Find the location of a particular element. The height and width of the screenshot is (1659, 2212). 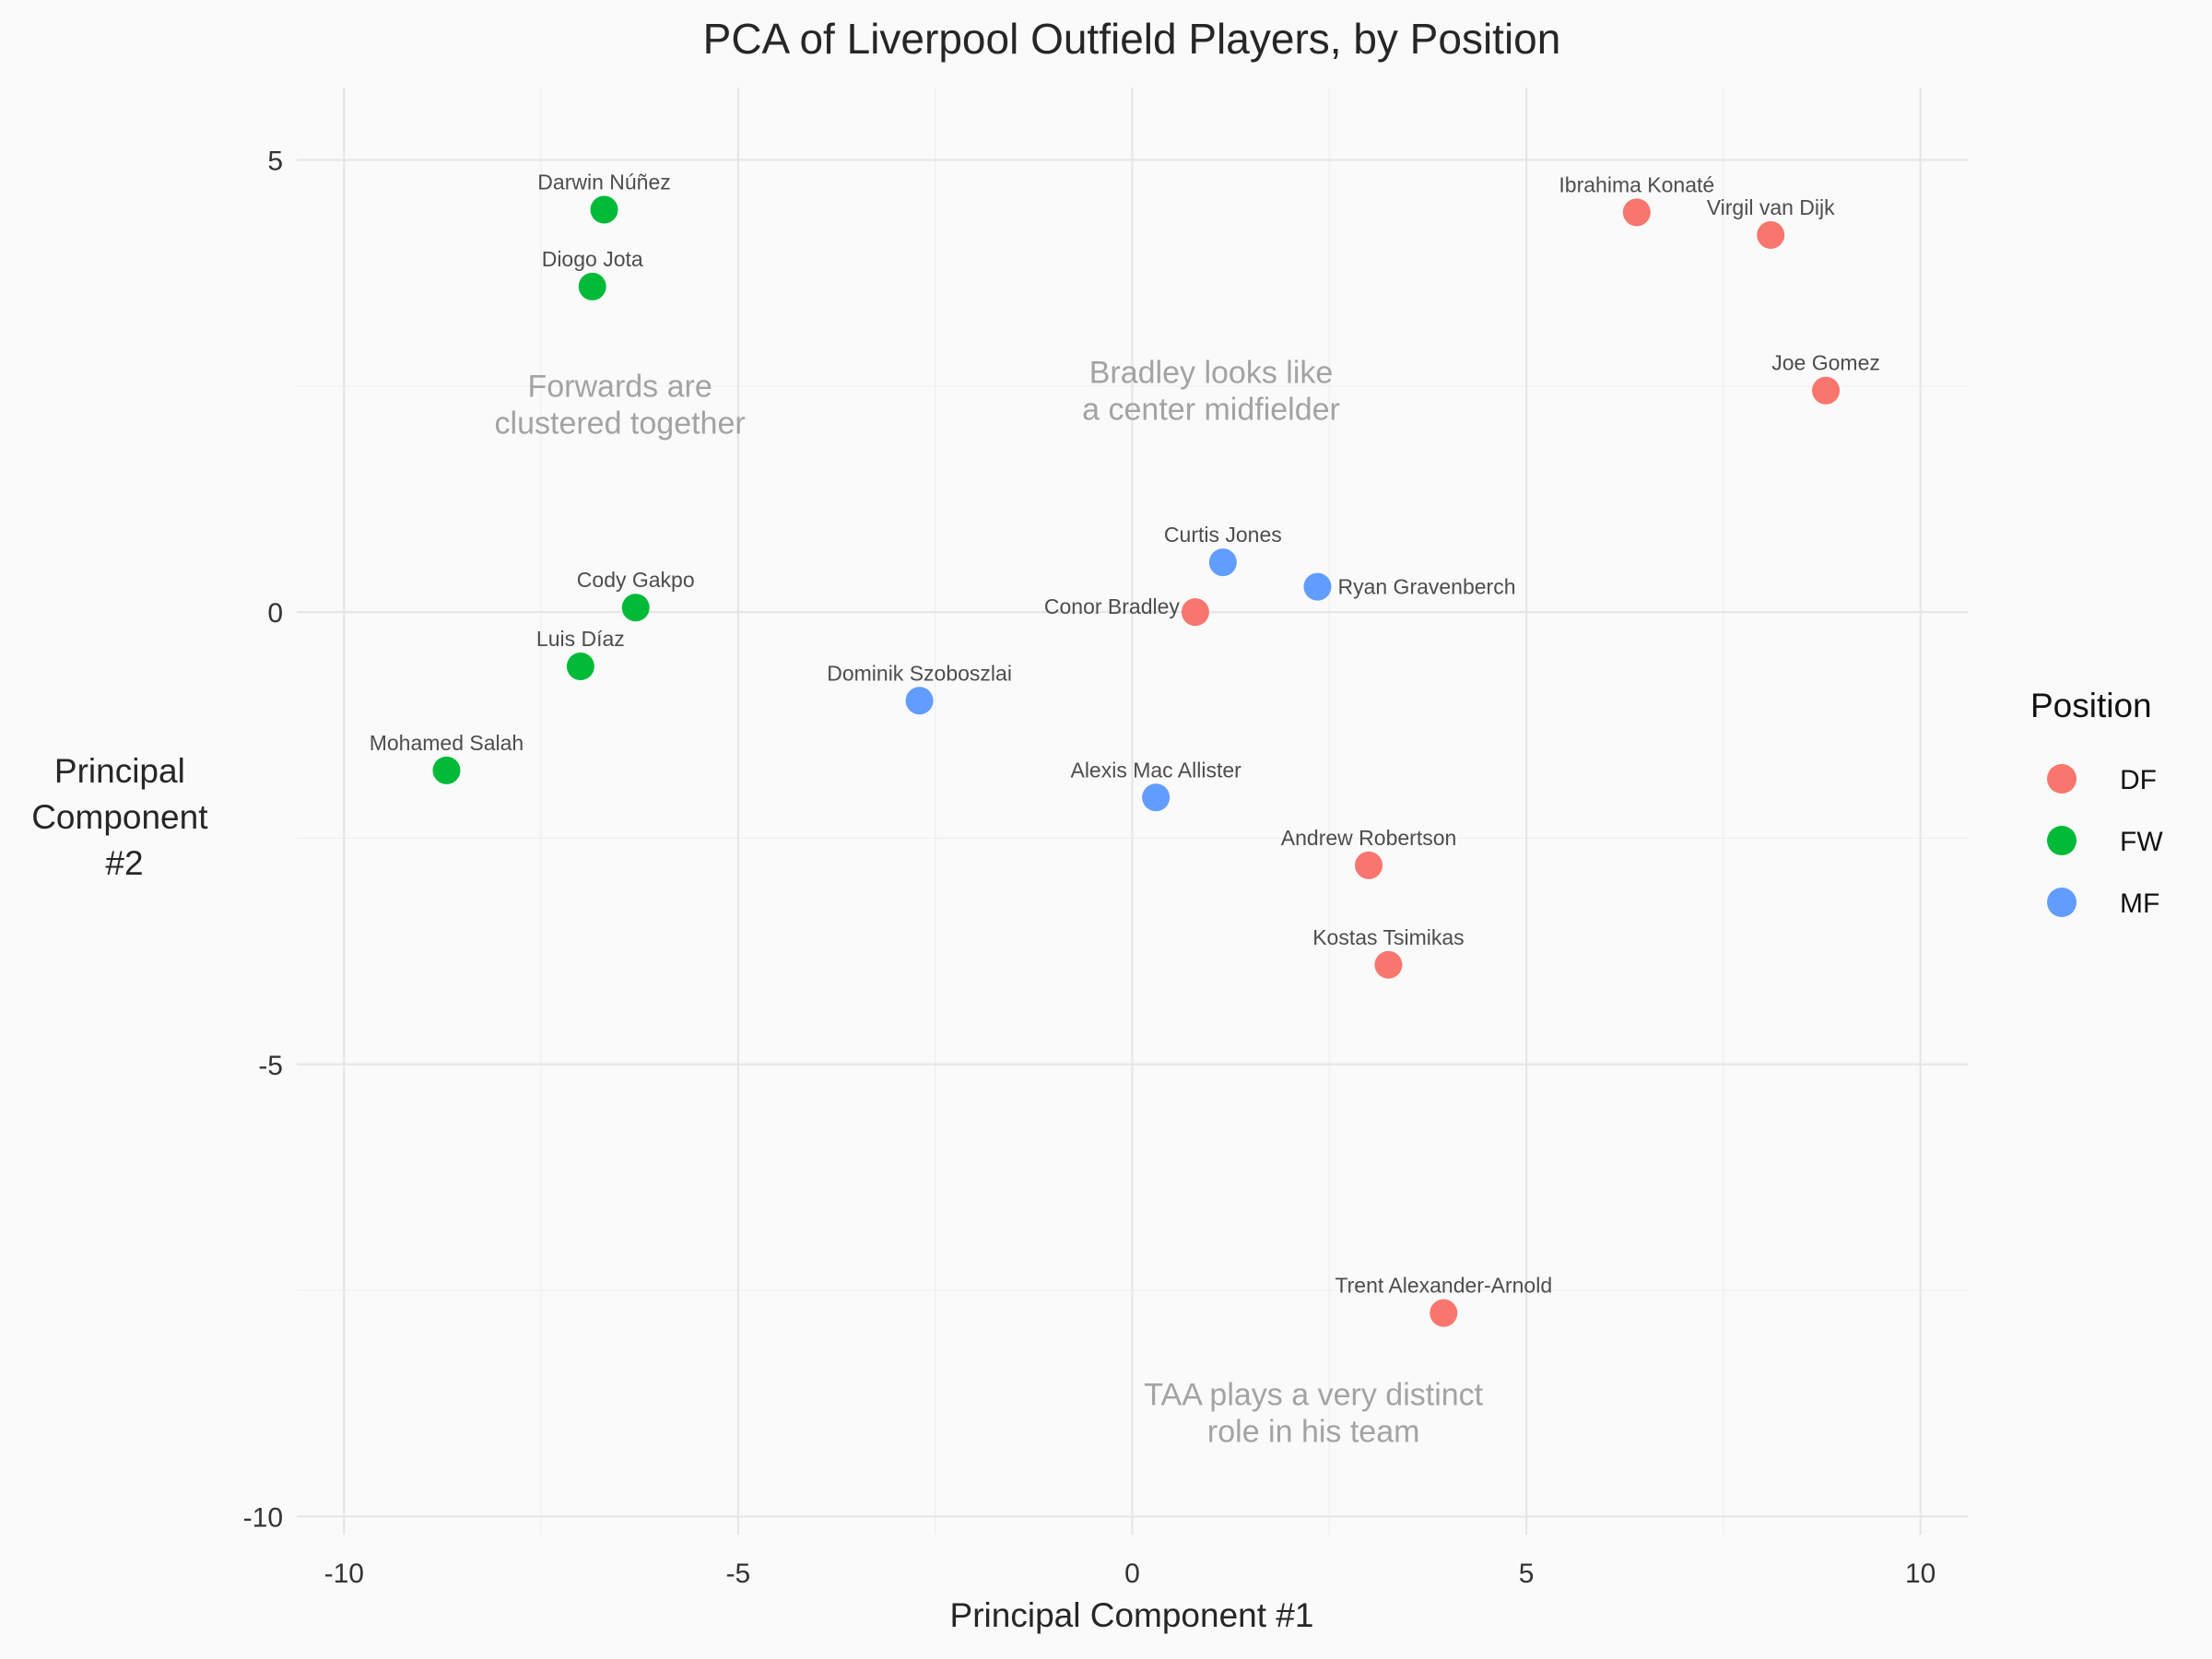

point-label: Ibrahima Konaté is located at coordinates (1636, 184).